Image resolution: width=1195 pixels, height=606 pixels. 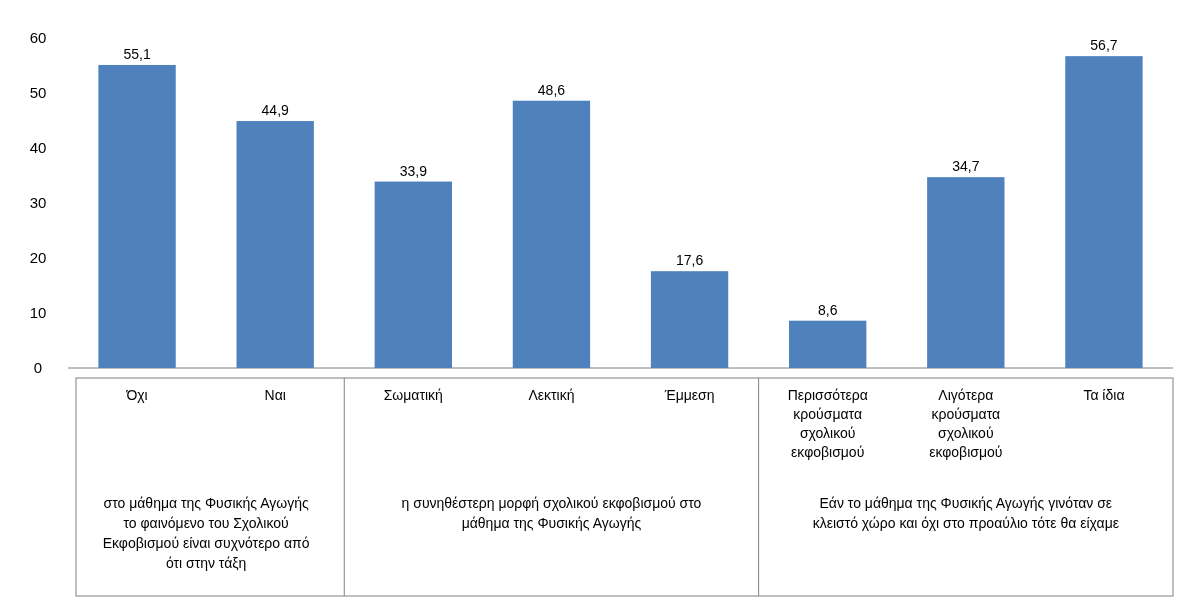 What do you see at coordinates (38, 258) in the screenshot?
I see `y-tick-label: 20` at bounding box center [38, 258].